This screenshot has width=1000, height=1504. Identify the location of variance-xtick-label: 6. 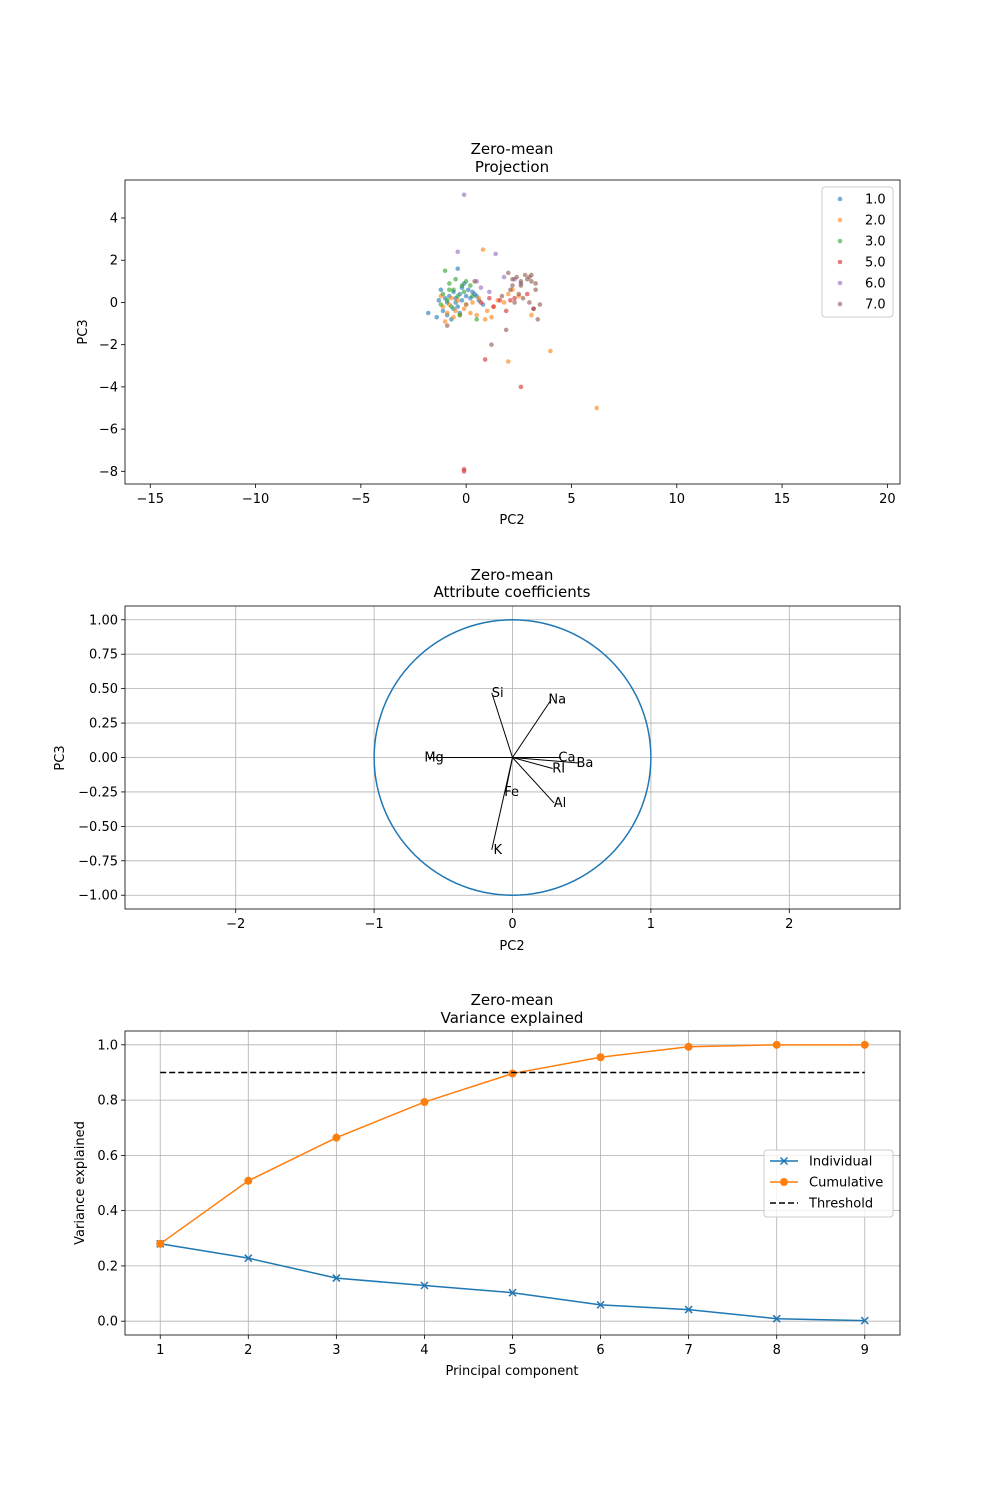
(600, 1350).